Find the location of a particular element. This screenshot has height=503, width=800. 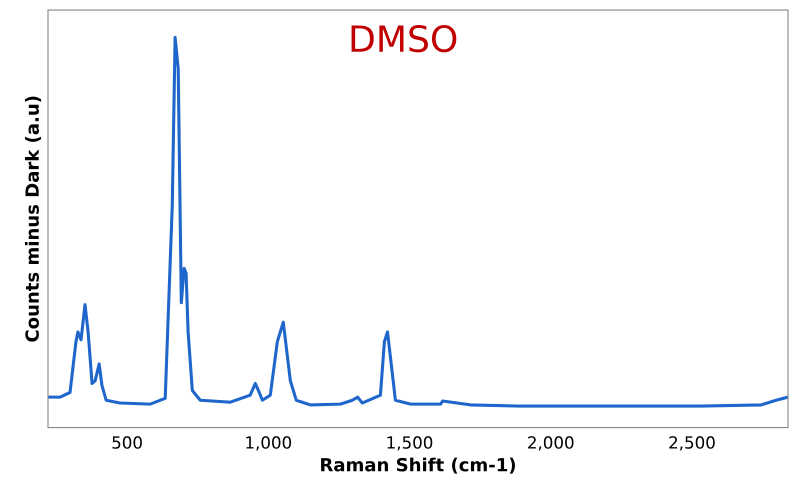

y-axis-title: Counts minus Dark (a.u) is located at coordinates (33, 219).